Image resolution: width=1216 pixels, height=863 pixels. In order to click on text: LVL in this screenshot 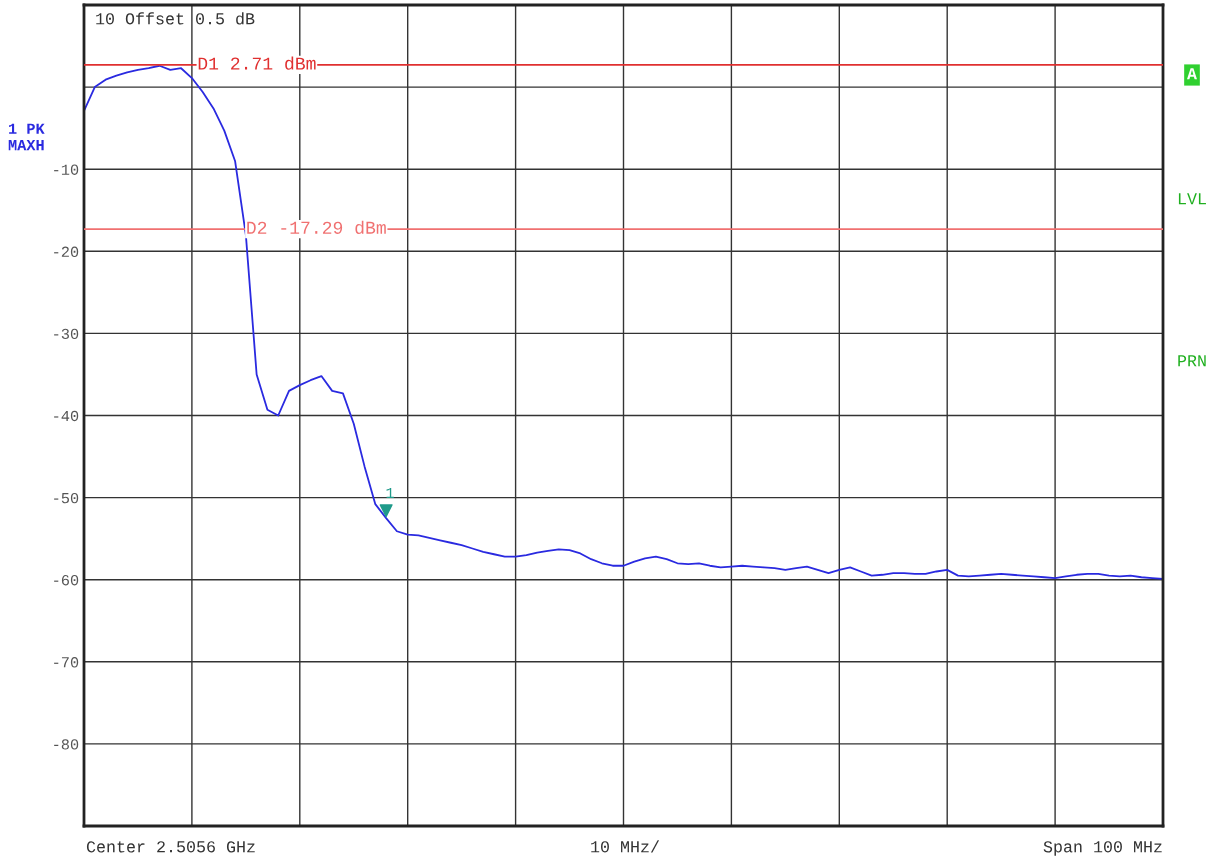, I will do `click(1192, 199)`.